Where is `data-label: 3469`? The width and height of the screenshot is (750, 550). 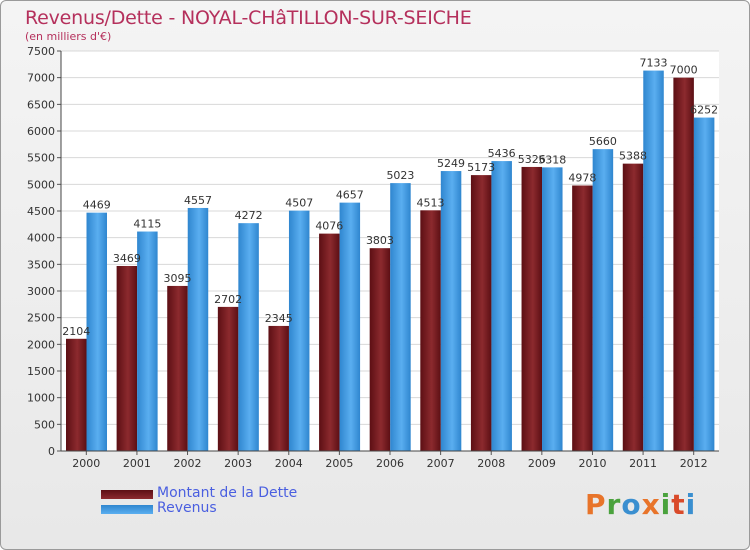 data-label: 3469 is located at coordinates (127, 258).